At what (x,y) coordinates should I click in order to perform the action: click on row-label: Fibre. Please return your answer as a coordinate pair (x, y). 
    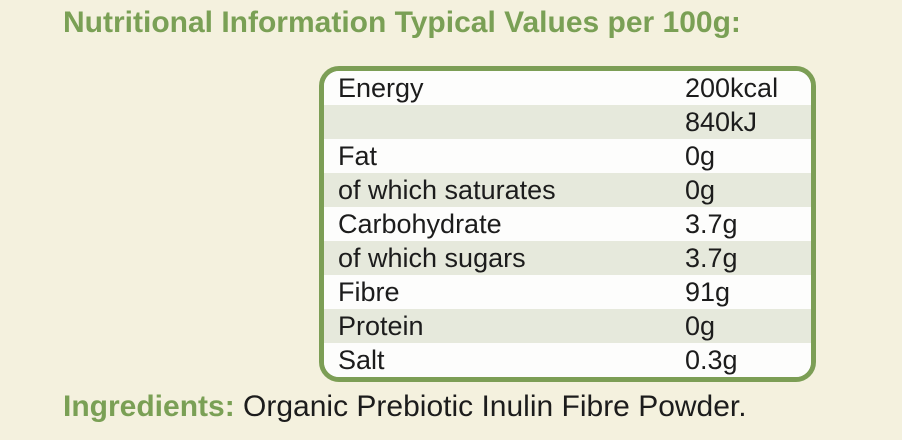
    Looking at the image, I should click on (369, 292).